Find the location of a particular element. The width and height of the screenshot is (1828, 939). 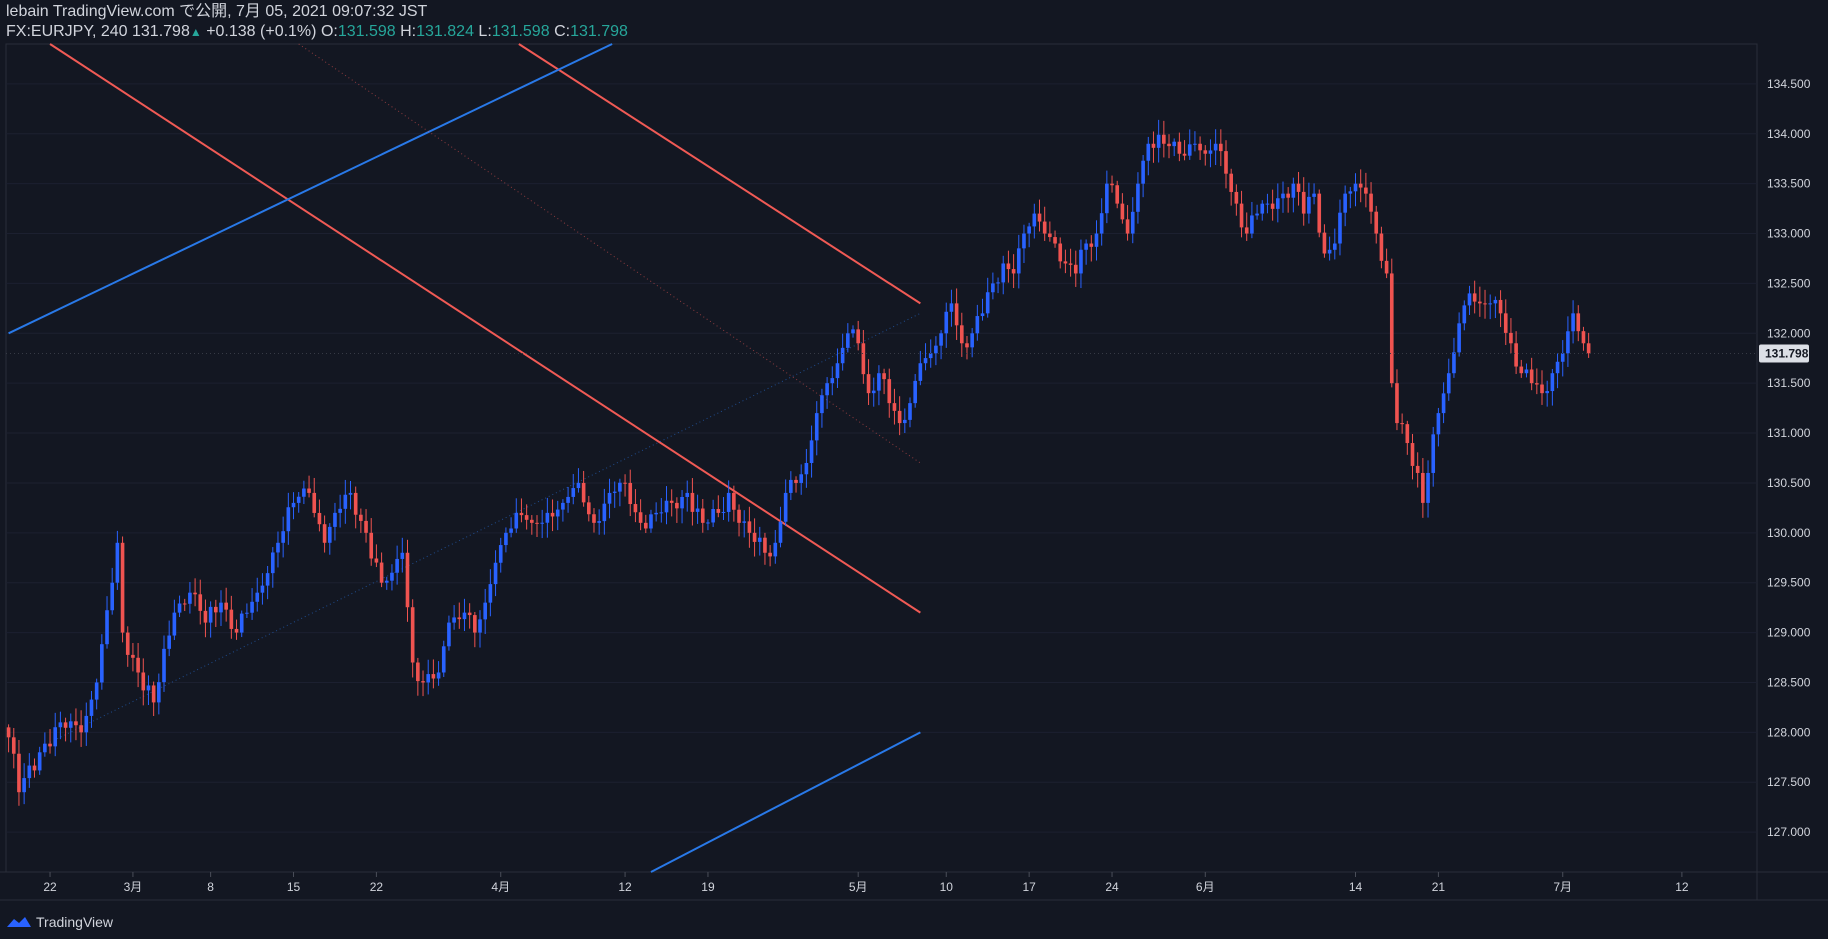

price-change: +0.138 (+0.1%) is located at coordinates (261, 31).